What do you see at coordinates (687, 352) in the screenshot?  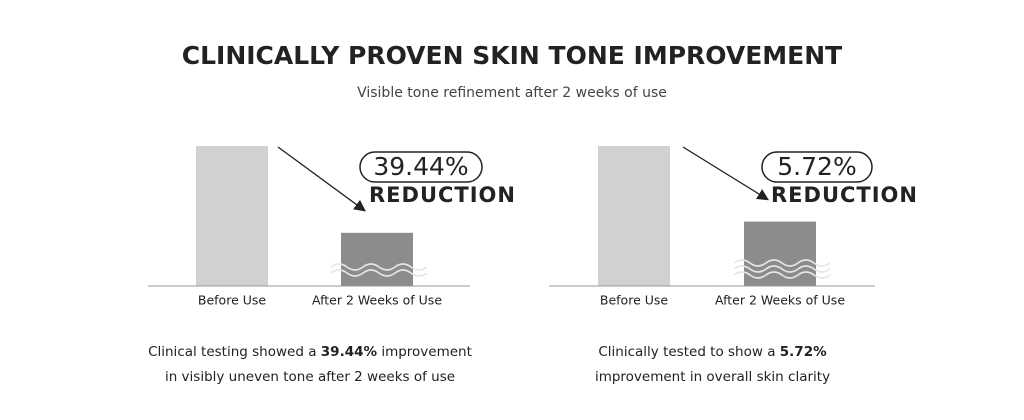 I see `caption-text: Clinically tested to show a` at bounding box center [687, 352].